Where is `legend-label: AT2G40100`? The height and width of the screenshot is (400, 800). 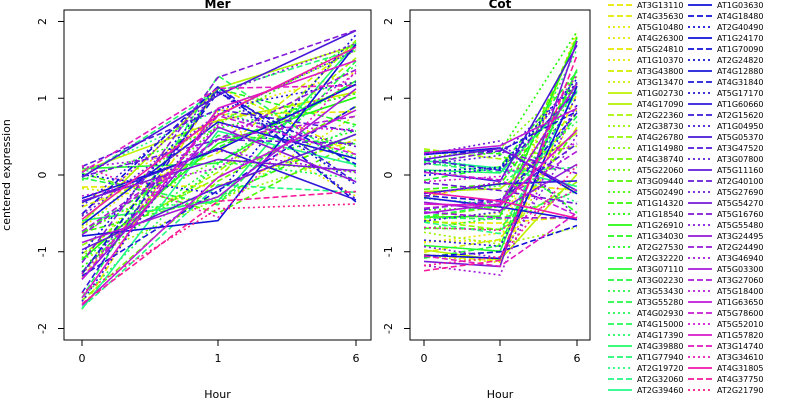 legend-label: AT2G40100 is located at coordinates (740, 181).